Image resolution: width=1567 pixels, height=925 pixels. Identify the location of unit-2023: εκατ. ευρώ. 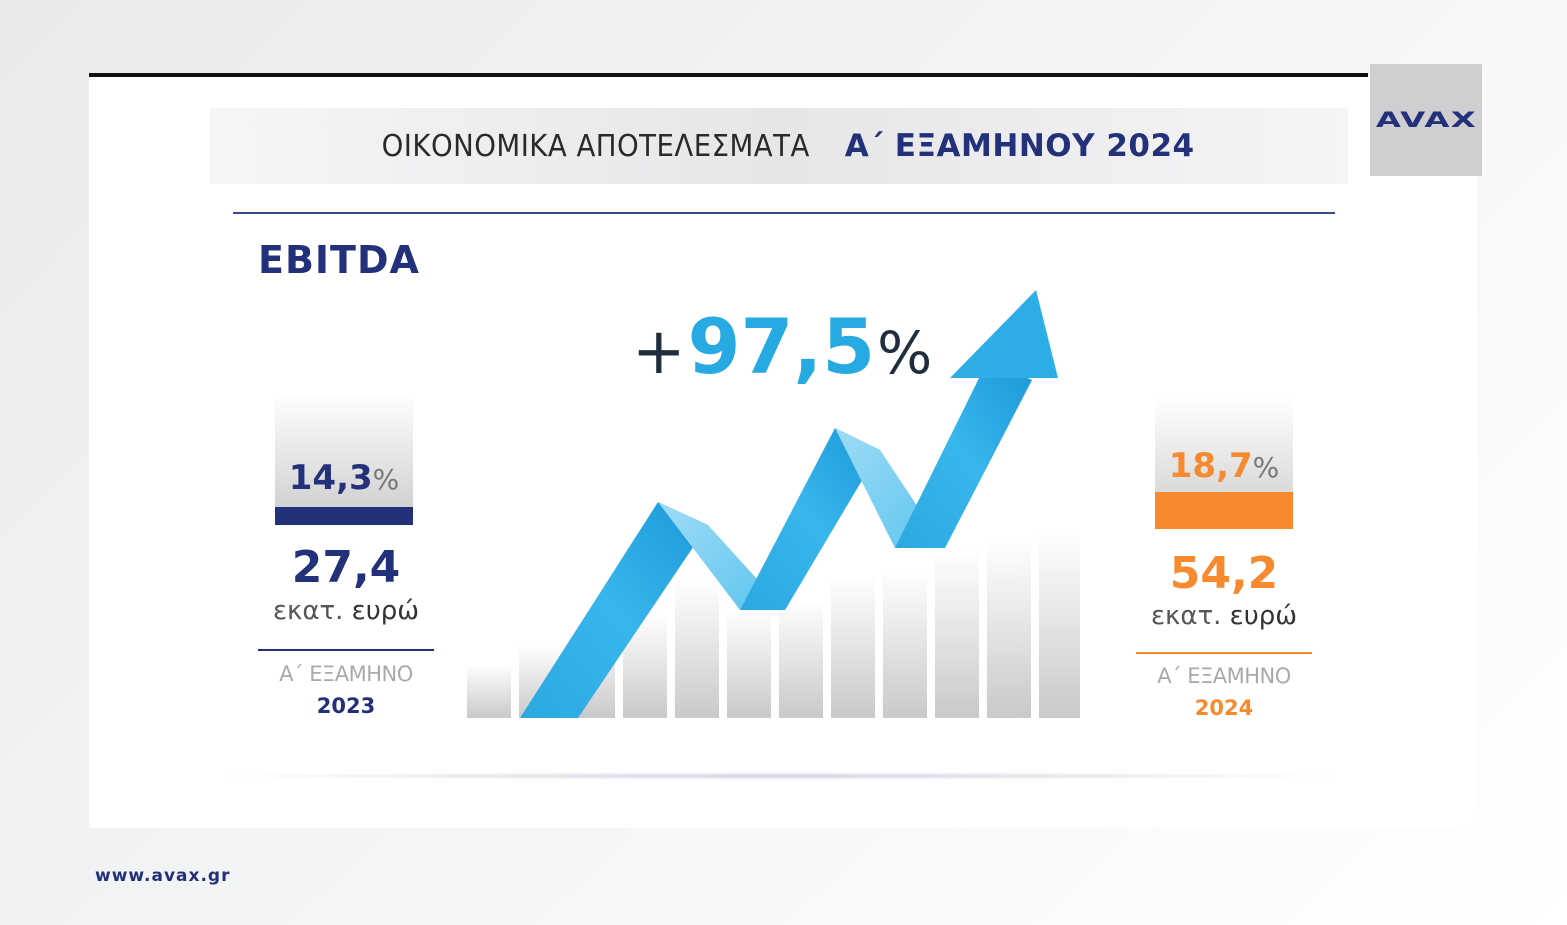
(346, 611).